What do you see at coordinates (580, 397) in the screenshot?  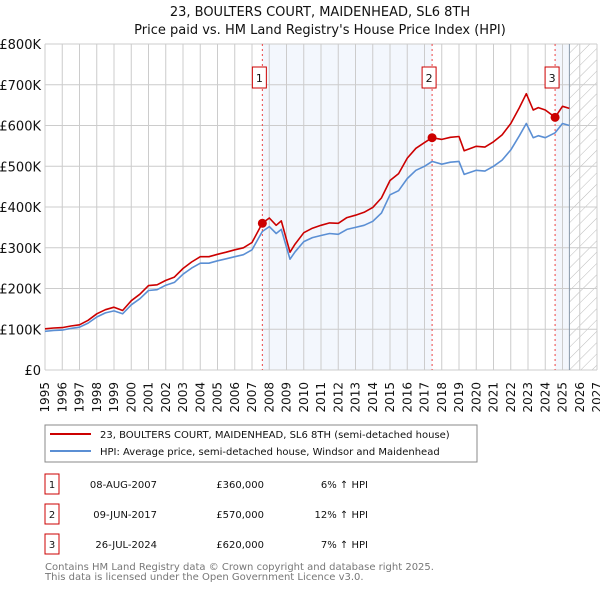 I see `x-tick-label: 2026` at bounding box center [580, 397].